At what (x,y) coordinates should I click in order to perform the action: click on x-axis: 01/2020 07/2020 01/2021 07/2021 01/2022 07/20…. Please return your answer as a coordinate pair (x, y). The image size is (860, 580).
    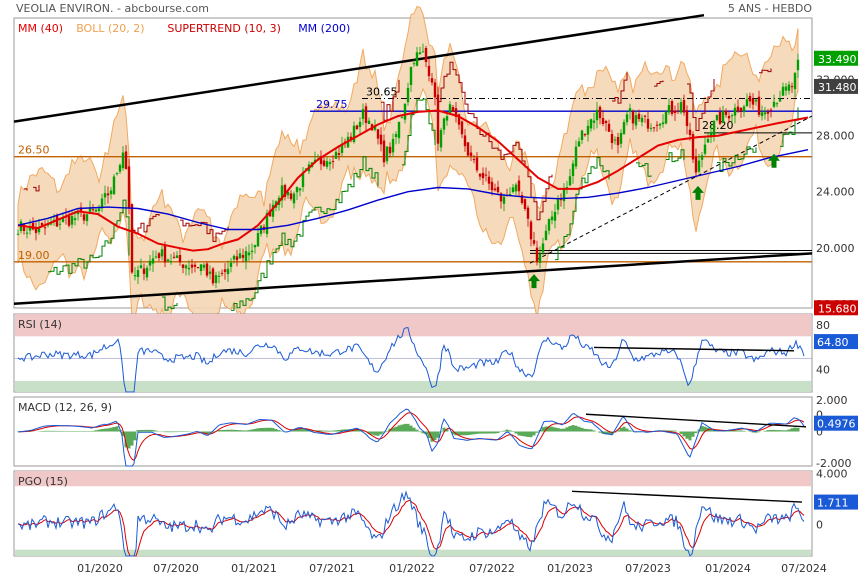
    Looking at the image, I should click on (452, 568).